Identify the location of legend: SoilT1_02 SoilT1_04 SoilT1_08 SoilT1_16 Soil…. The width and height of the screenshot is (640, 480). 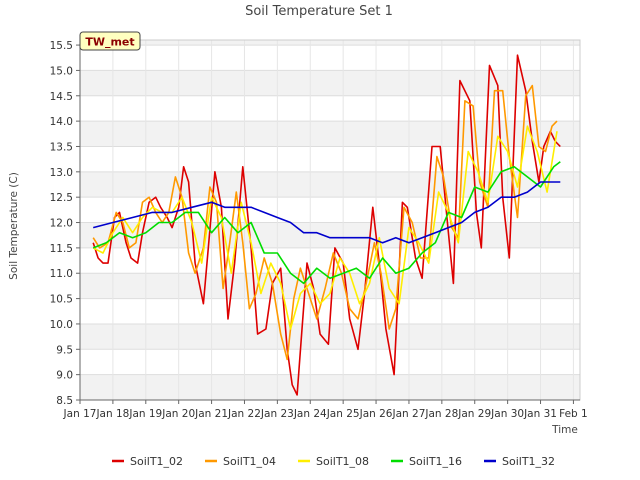
(333, 461).